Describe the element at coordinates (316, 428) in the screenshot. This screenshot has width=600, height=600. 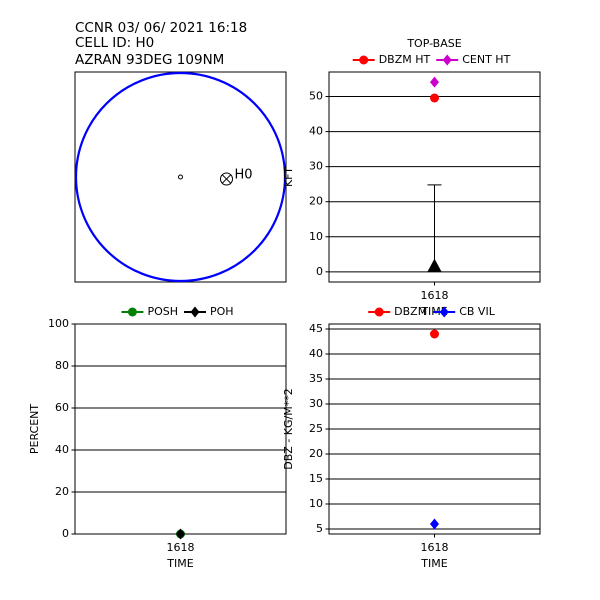
I see `y-tick-label: 25` at that location.